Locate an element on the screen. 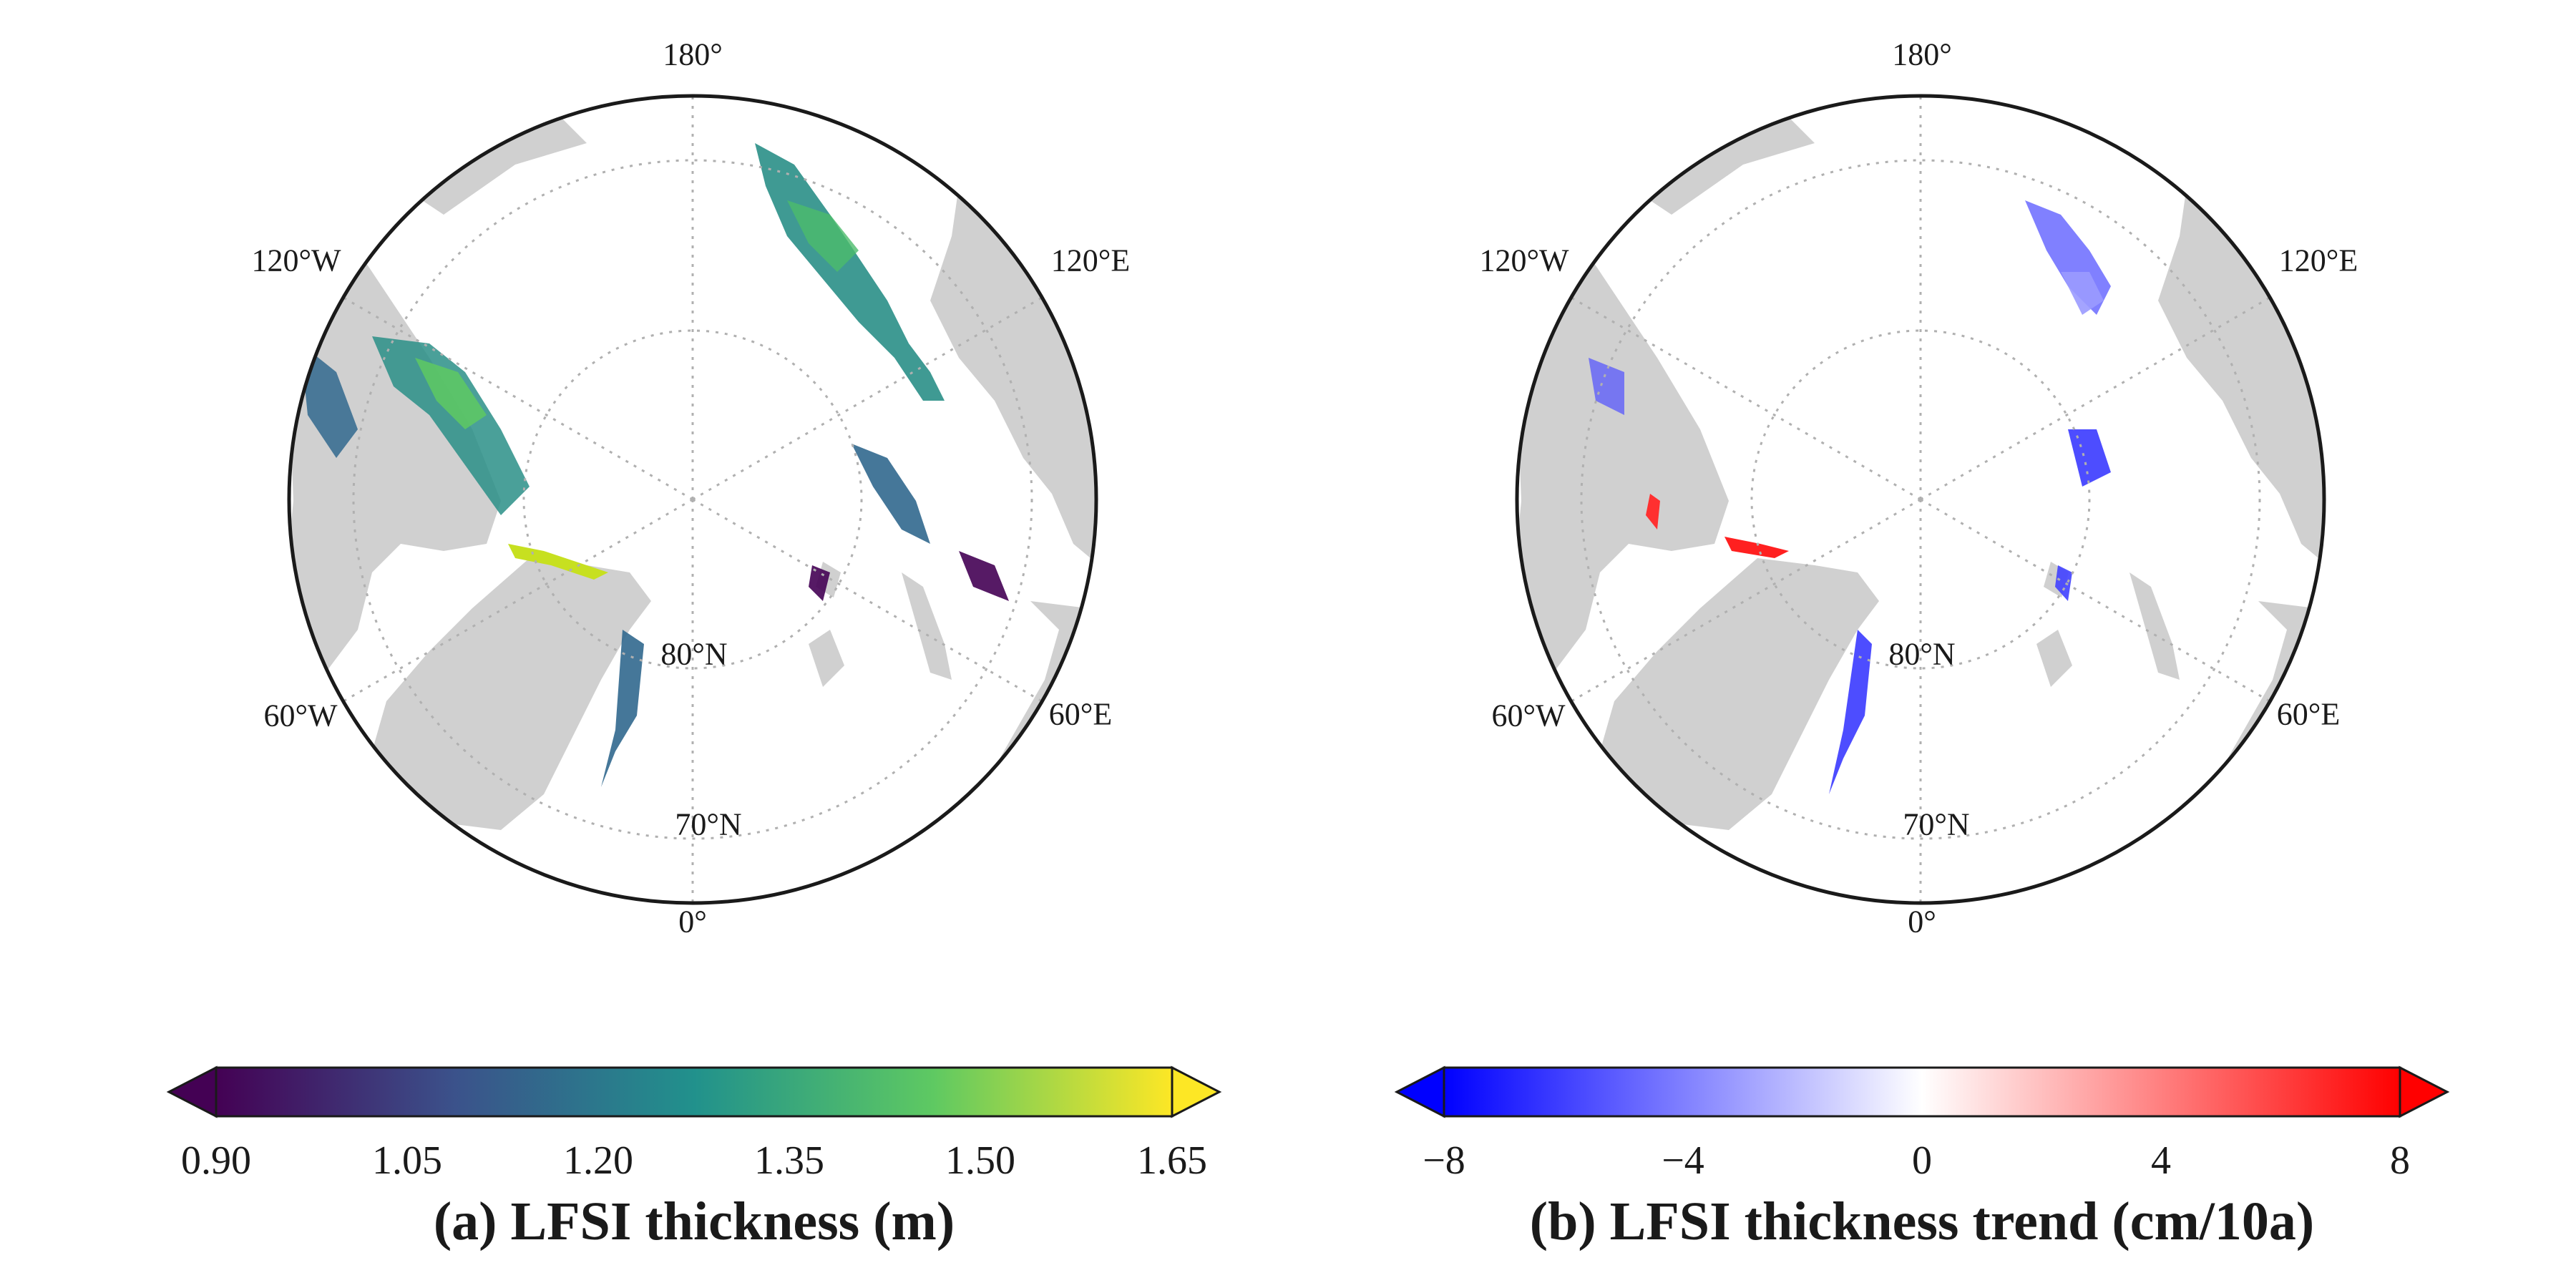  colorbar-a is located at coordinates (694, 1091).